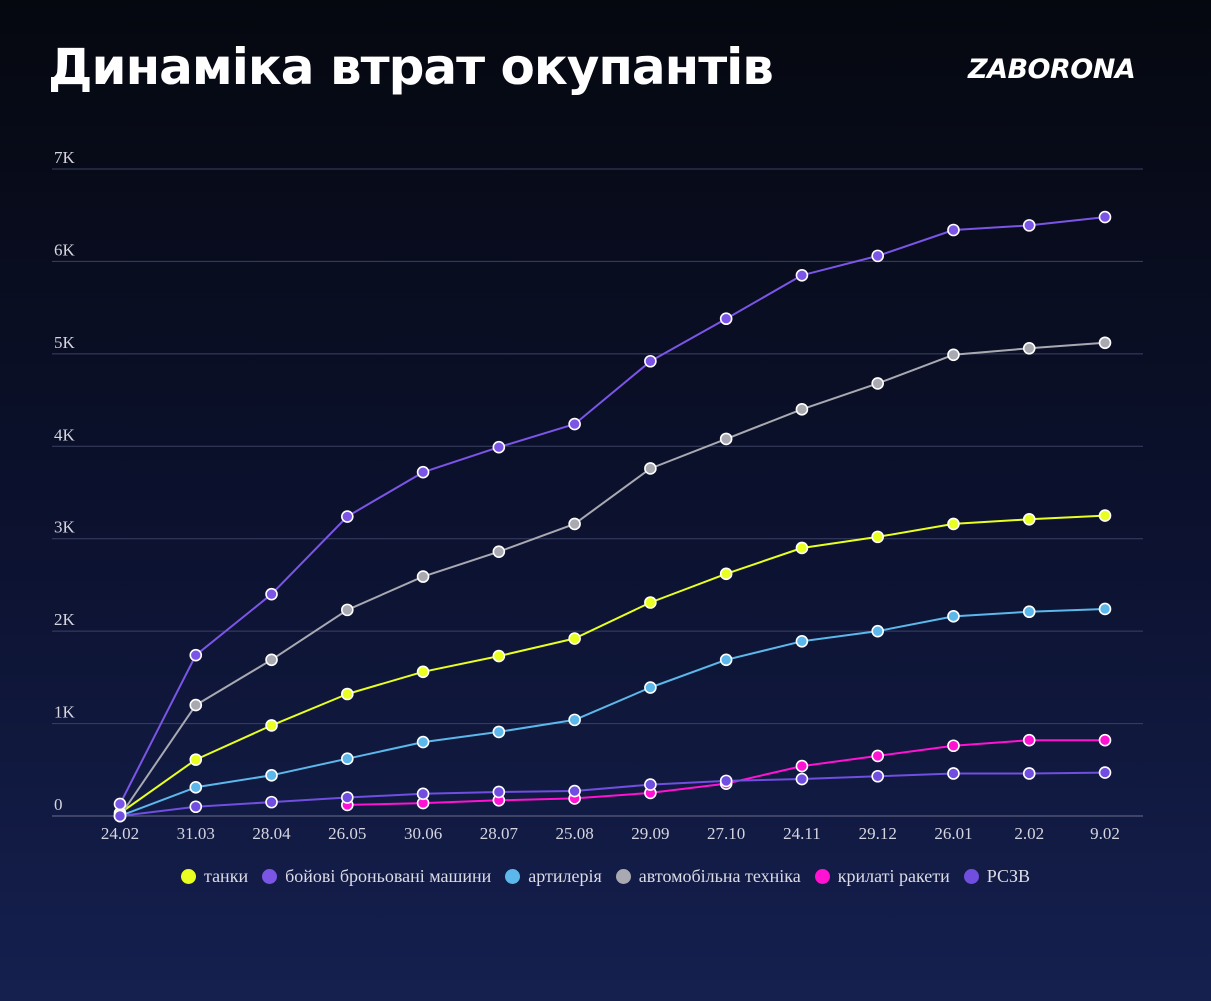 This screenshot has height=1001, width=1211. I want to click on legend-item: РСЗВ, so click(996, 876).